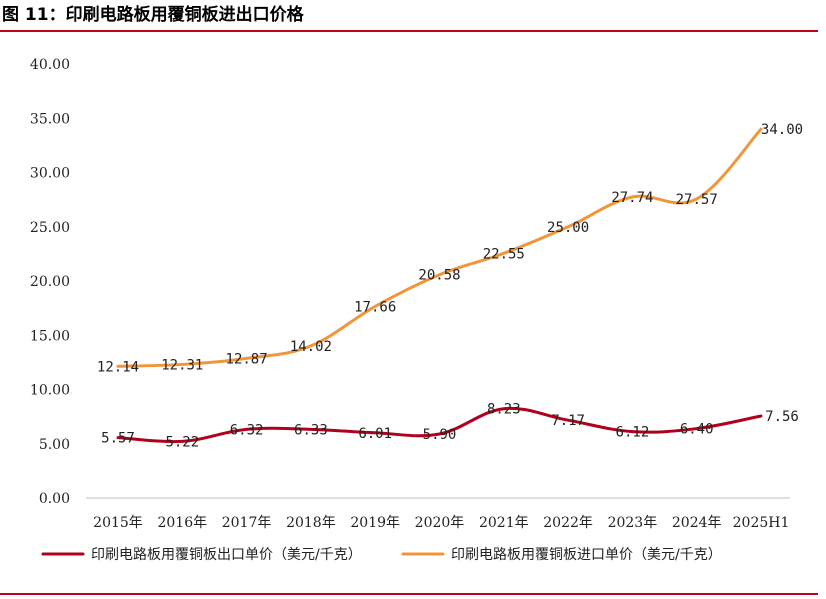 This screenshot has width=826, height=599. What do you see at coordinates (439, 425) in the screenshot?
I see `export-price-line` at bounding box center [439, 425].